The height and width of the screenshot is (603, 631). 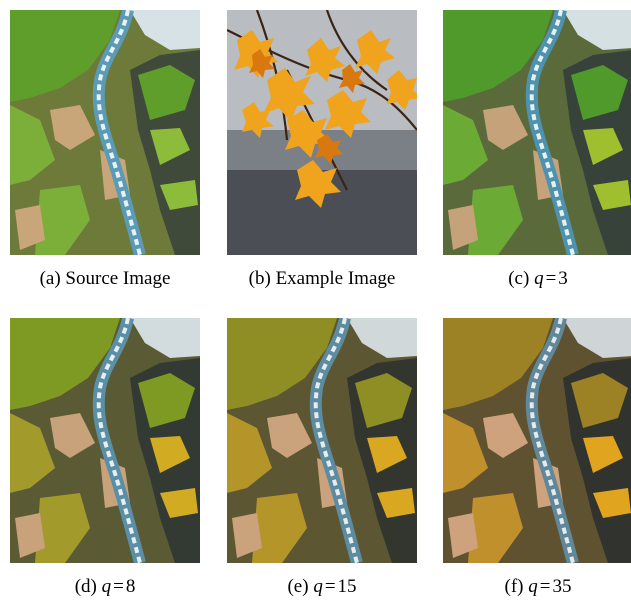 What do you see at coordinates (322, 586) in the screenshot?
I see `caption-e: (e) q = 15` at bounding box center [322, 586].